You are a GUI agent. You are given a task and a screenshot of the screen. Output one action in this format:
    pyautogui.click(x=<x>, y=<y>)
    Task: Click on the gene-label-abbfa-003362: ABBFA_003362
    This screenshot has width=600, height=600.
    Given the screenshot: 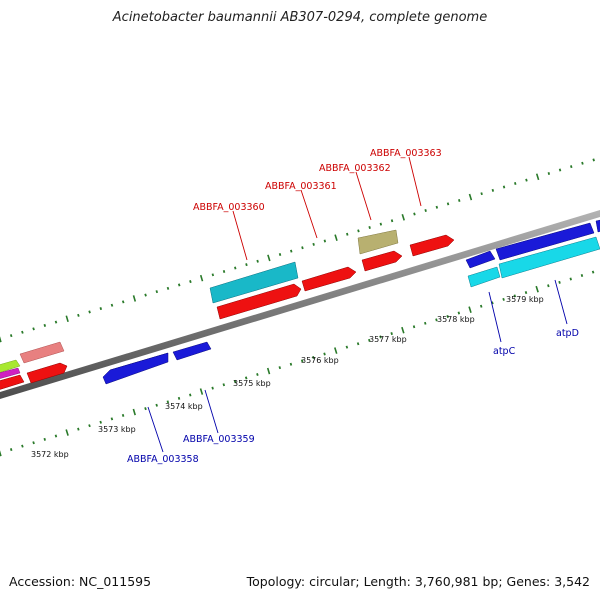 What is the action you would take?
    pyautogui.click(x=355, y=168)
    